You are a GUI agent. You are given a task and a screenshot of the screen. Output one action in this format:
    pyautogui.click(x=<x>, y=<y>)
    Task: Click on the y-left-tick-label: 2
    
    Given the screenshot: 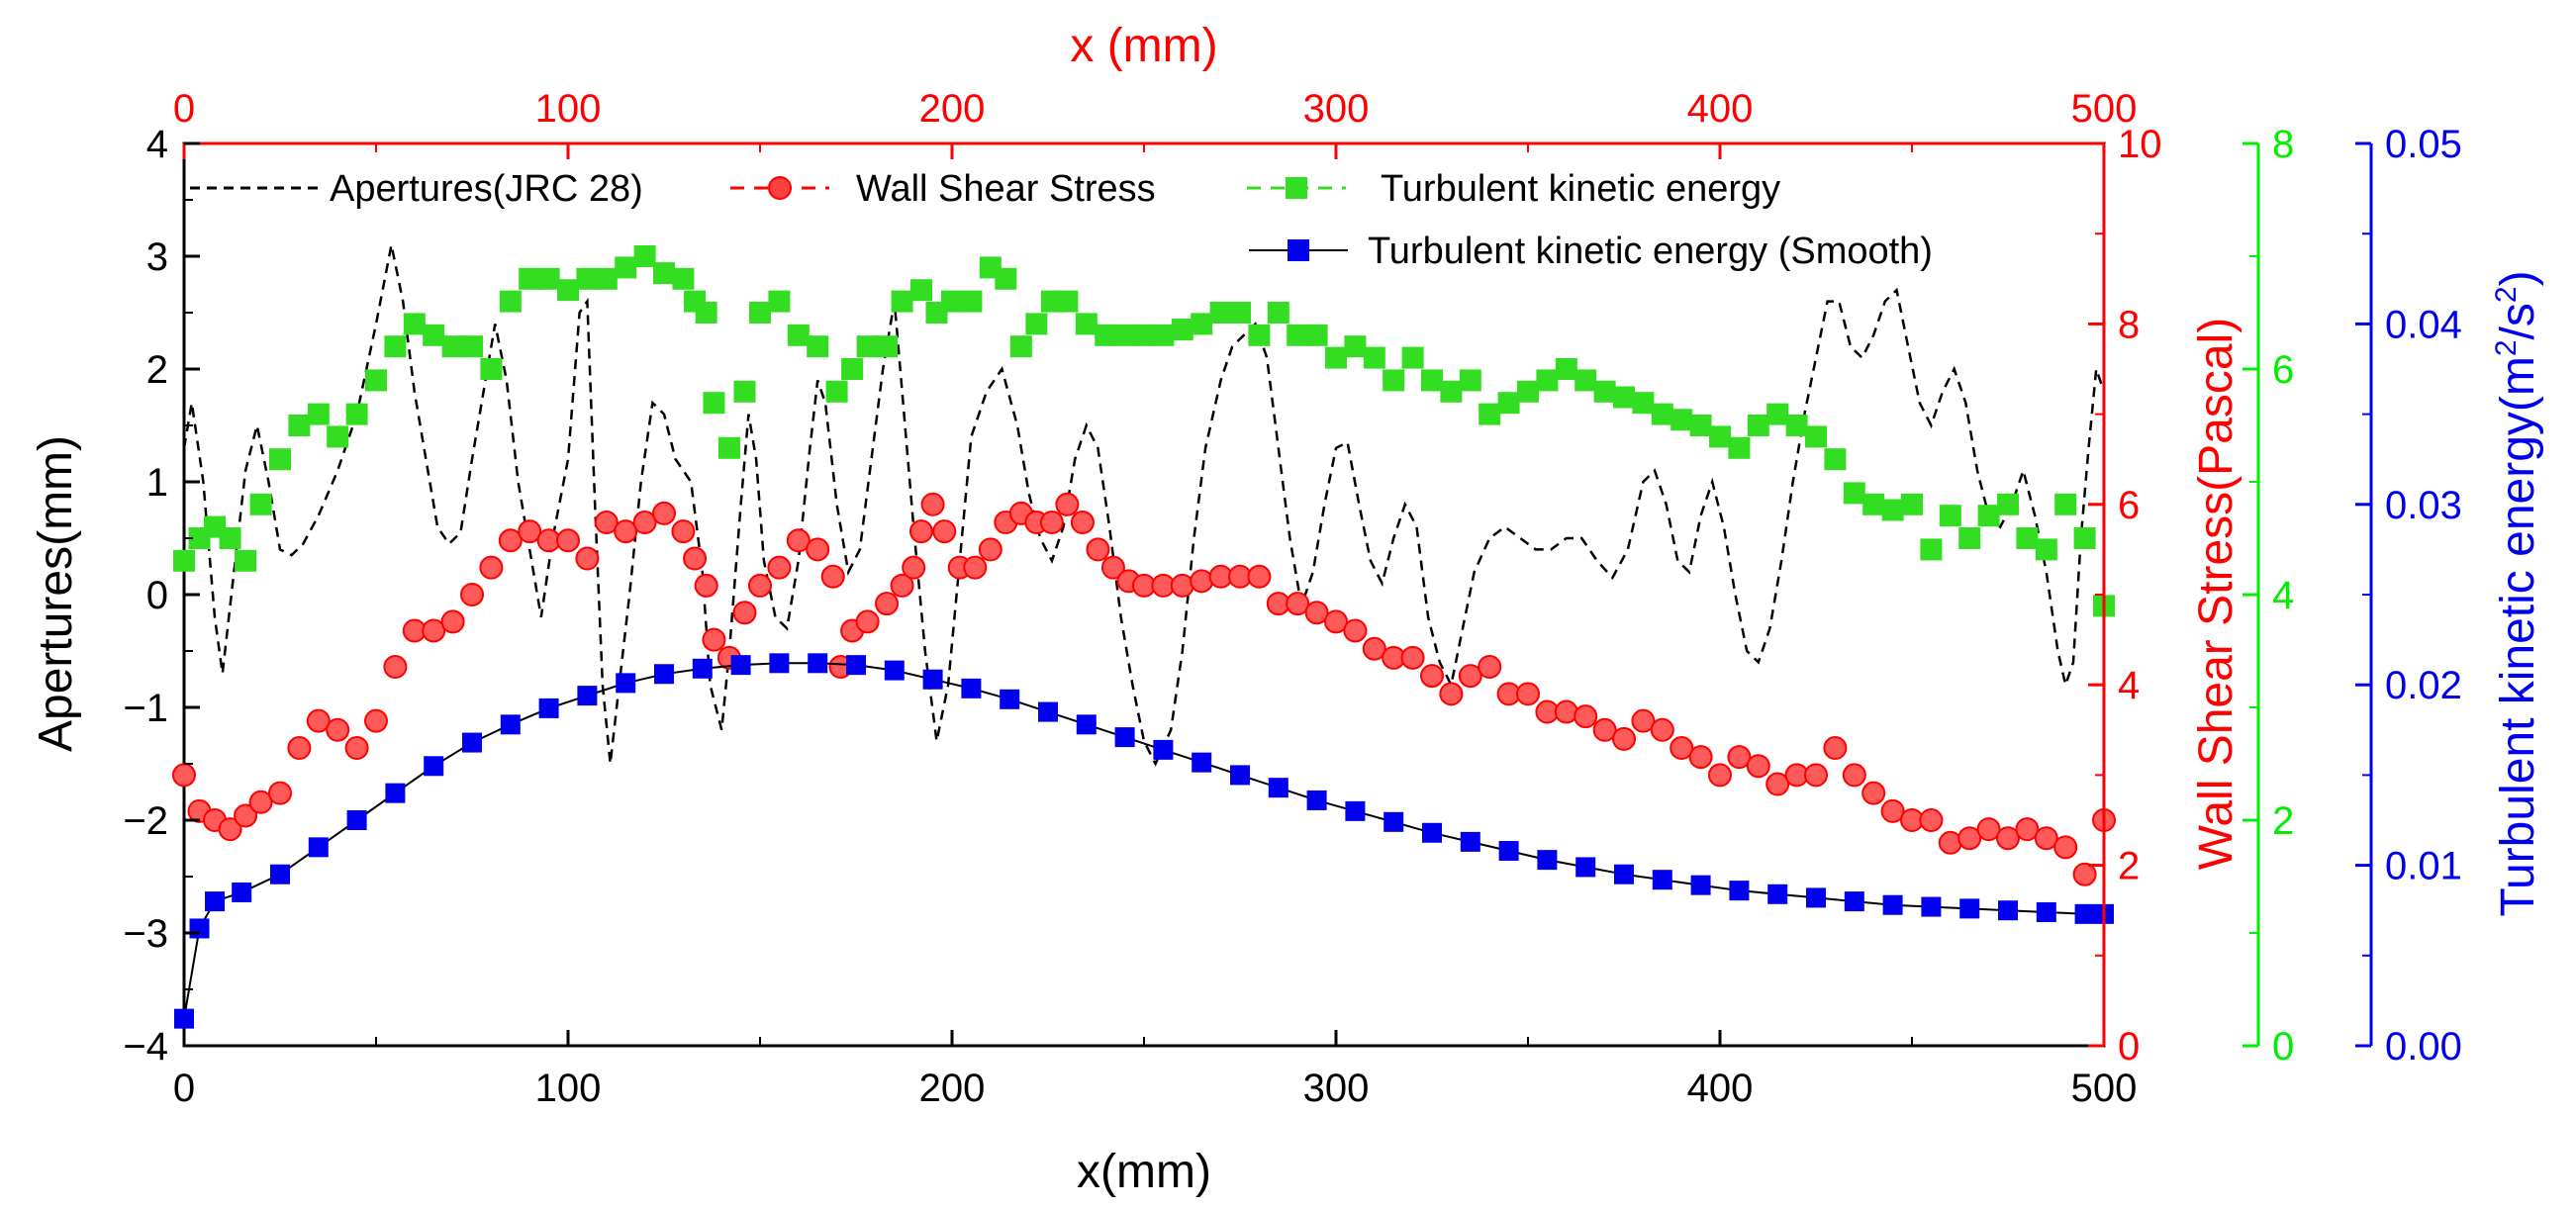 What is the action you would take?
    pyautogui.click(x=157, y=370)
    